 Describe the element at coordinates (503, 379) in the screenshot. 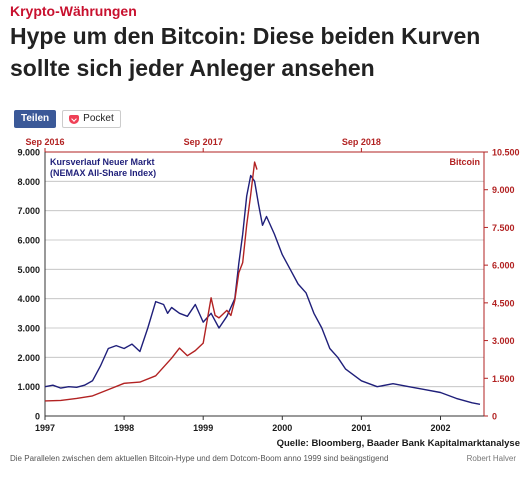

I see `right-tick-label: 1.500` at that location.